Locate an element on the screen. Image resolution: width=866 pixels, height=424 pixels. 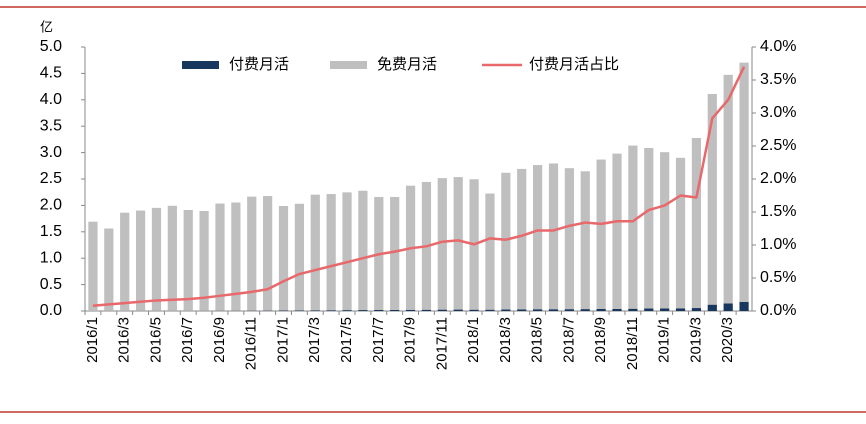
y2-tick-label: 3.0% is located at coordinates (778, 112).